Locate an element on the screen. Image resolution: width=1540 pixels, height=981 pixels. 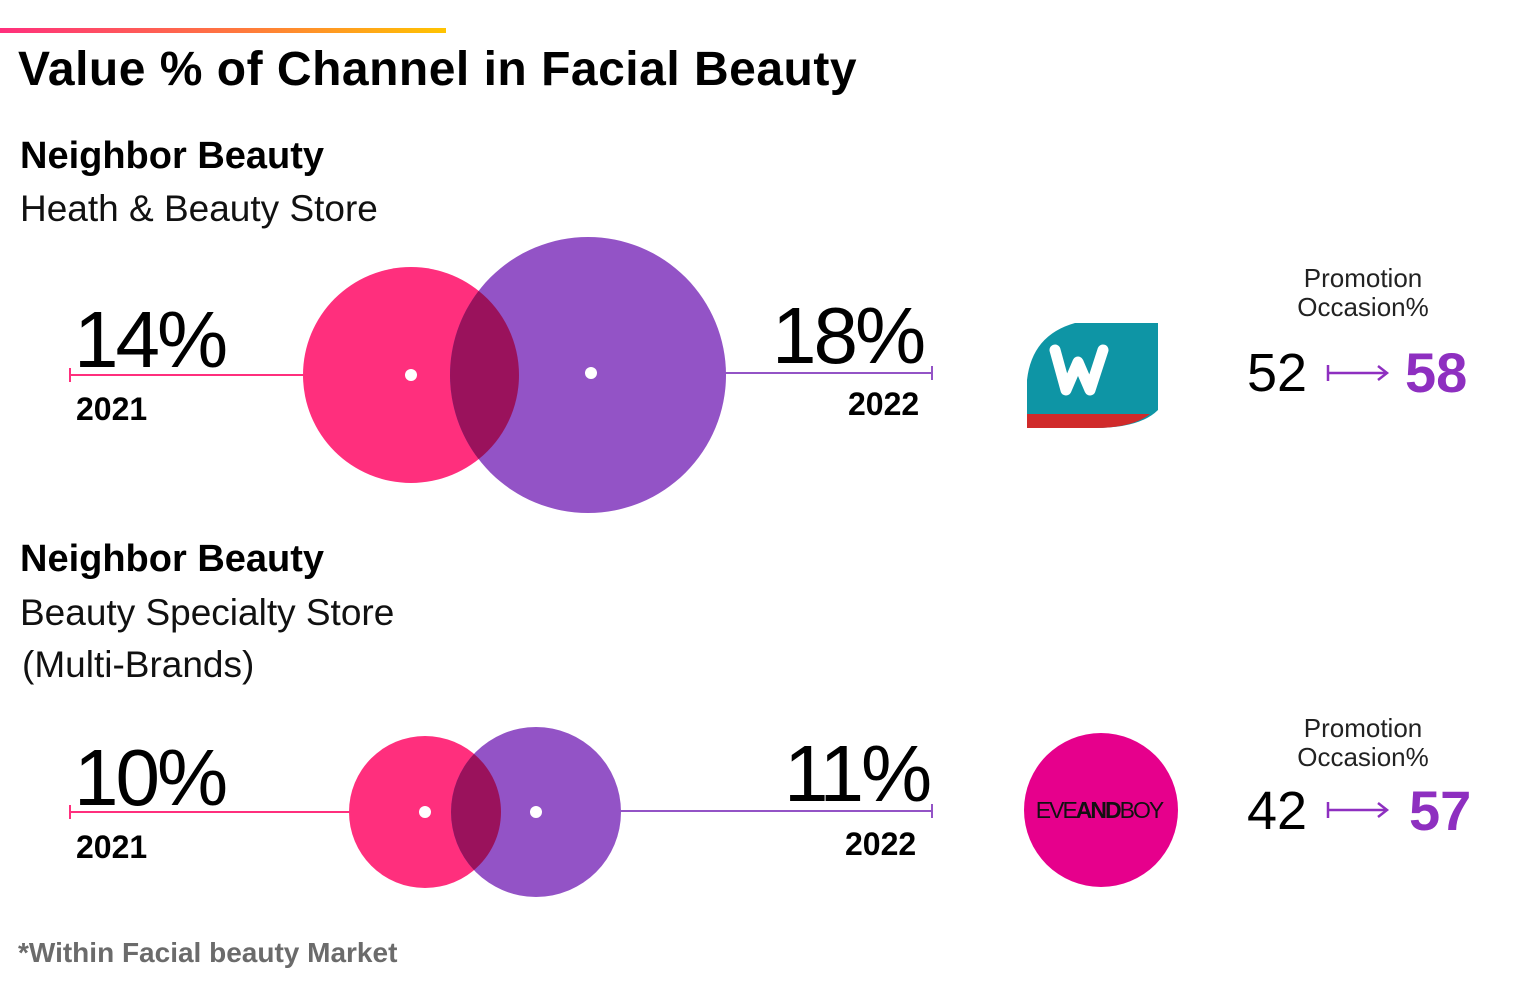
section-2-promo-from: 42 is located at coordinates (1277, 811).